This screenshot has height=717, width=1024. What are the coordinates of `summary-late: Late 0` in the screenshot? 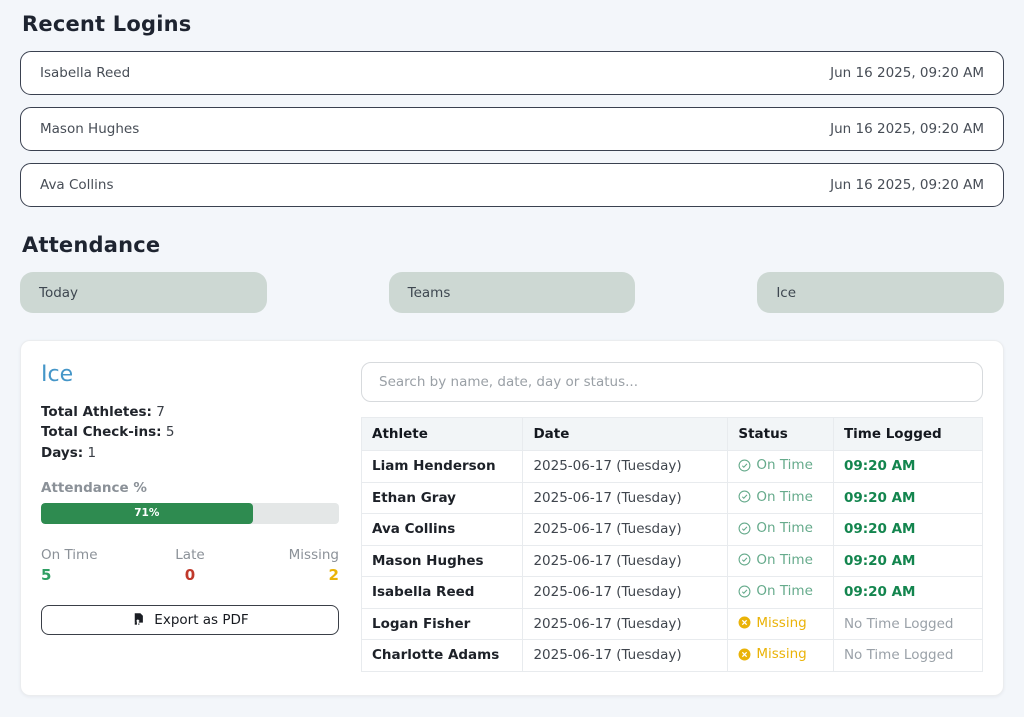 It's located at (189, 565).